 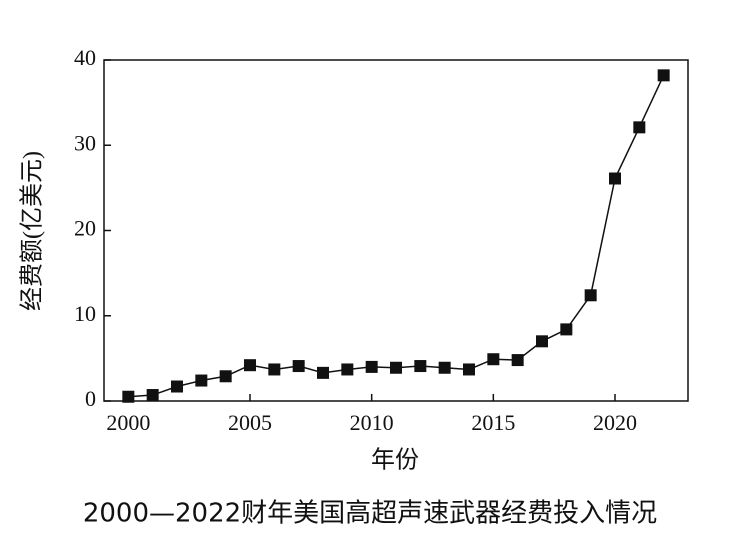 I want to click on y-tick-label: 40, so click(x=85, y=57).